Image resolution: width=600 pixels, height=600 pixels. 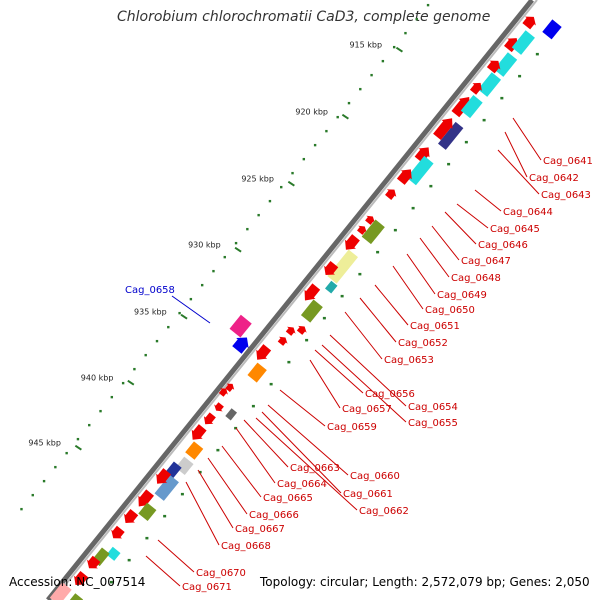 I want to click on gene-label: Cag_0645, so click(x=515, y=229).